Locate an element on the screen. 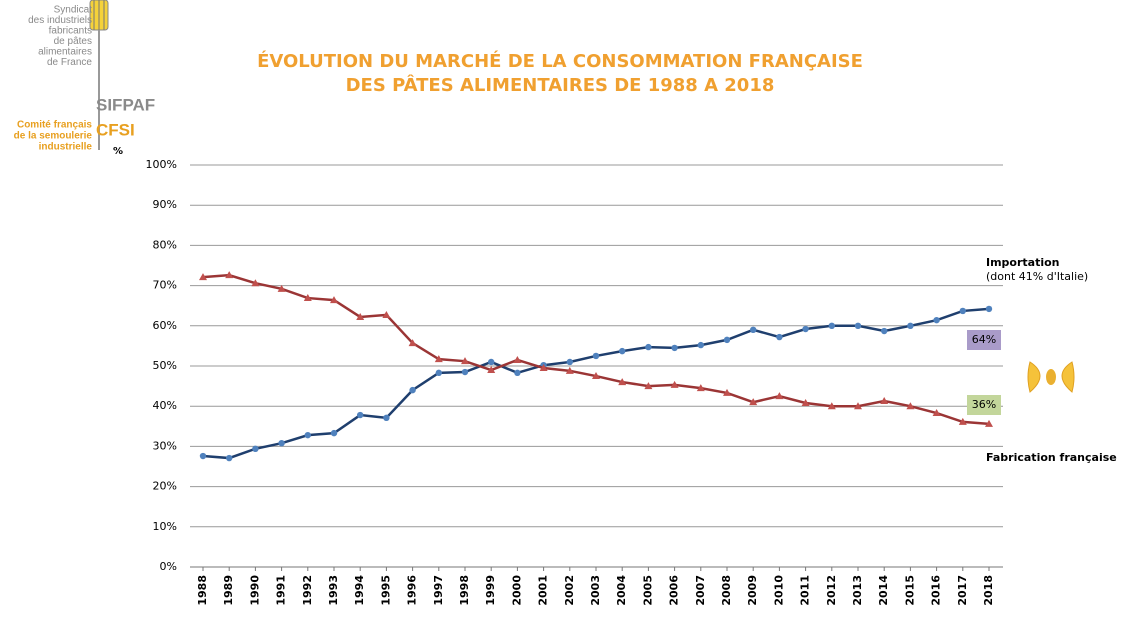 Image resolution: width=1123 pixels, height=632 pixels. logo-text: alimentaires is located at coordinates (65, 52).